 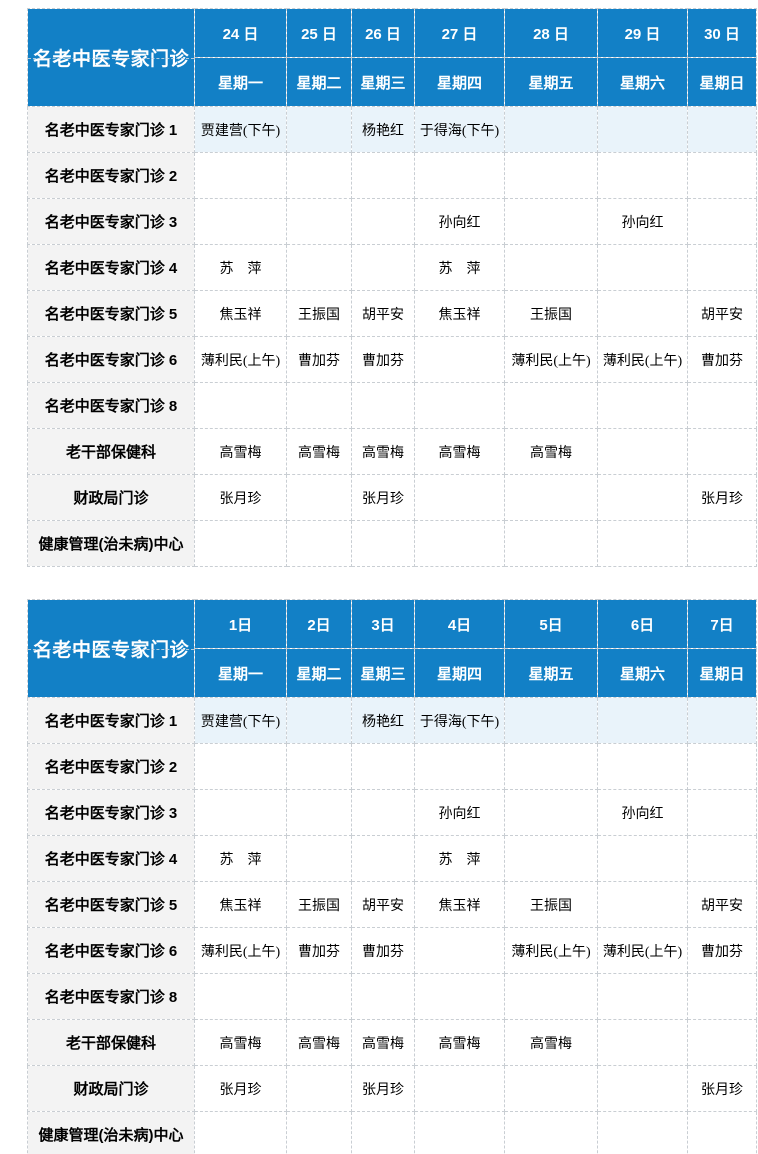 What do you see at coordinates (383, 624) in the screenshot?
I see `date-header-cell: 3日` at bounding box center [383, 624].